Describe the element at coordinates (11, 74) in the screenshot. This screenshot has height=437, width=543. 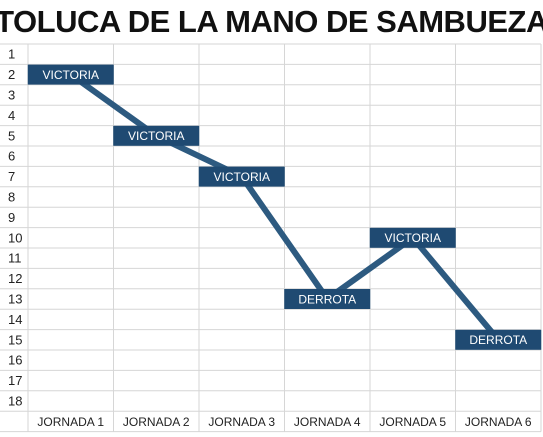
I see `y-tick-label: 2` at that location.